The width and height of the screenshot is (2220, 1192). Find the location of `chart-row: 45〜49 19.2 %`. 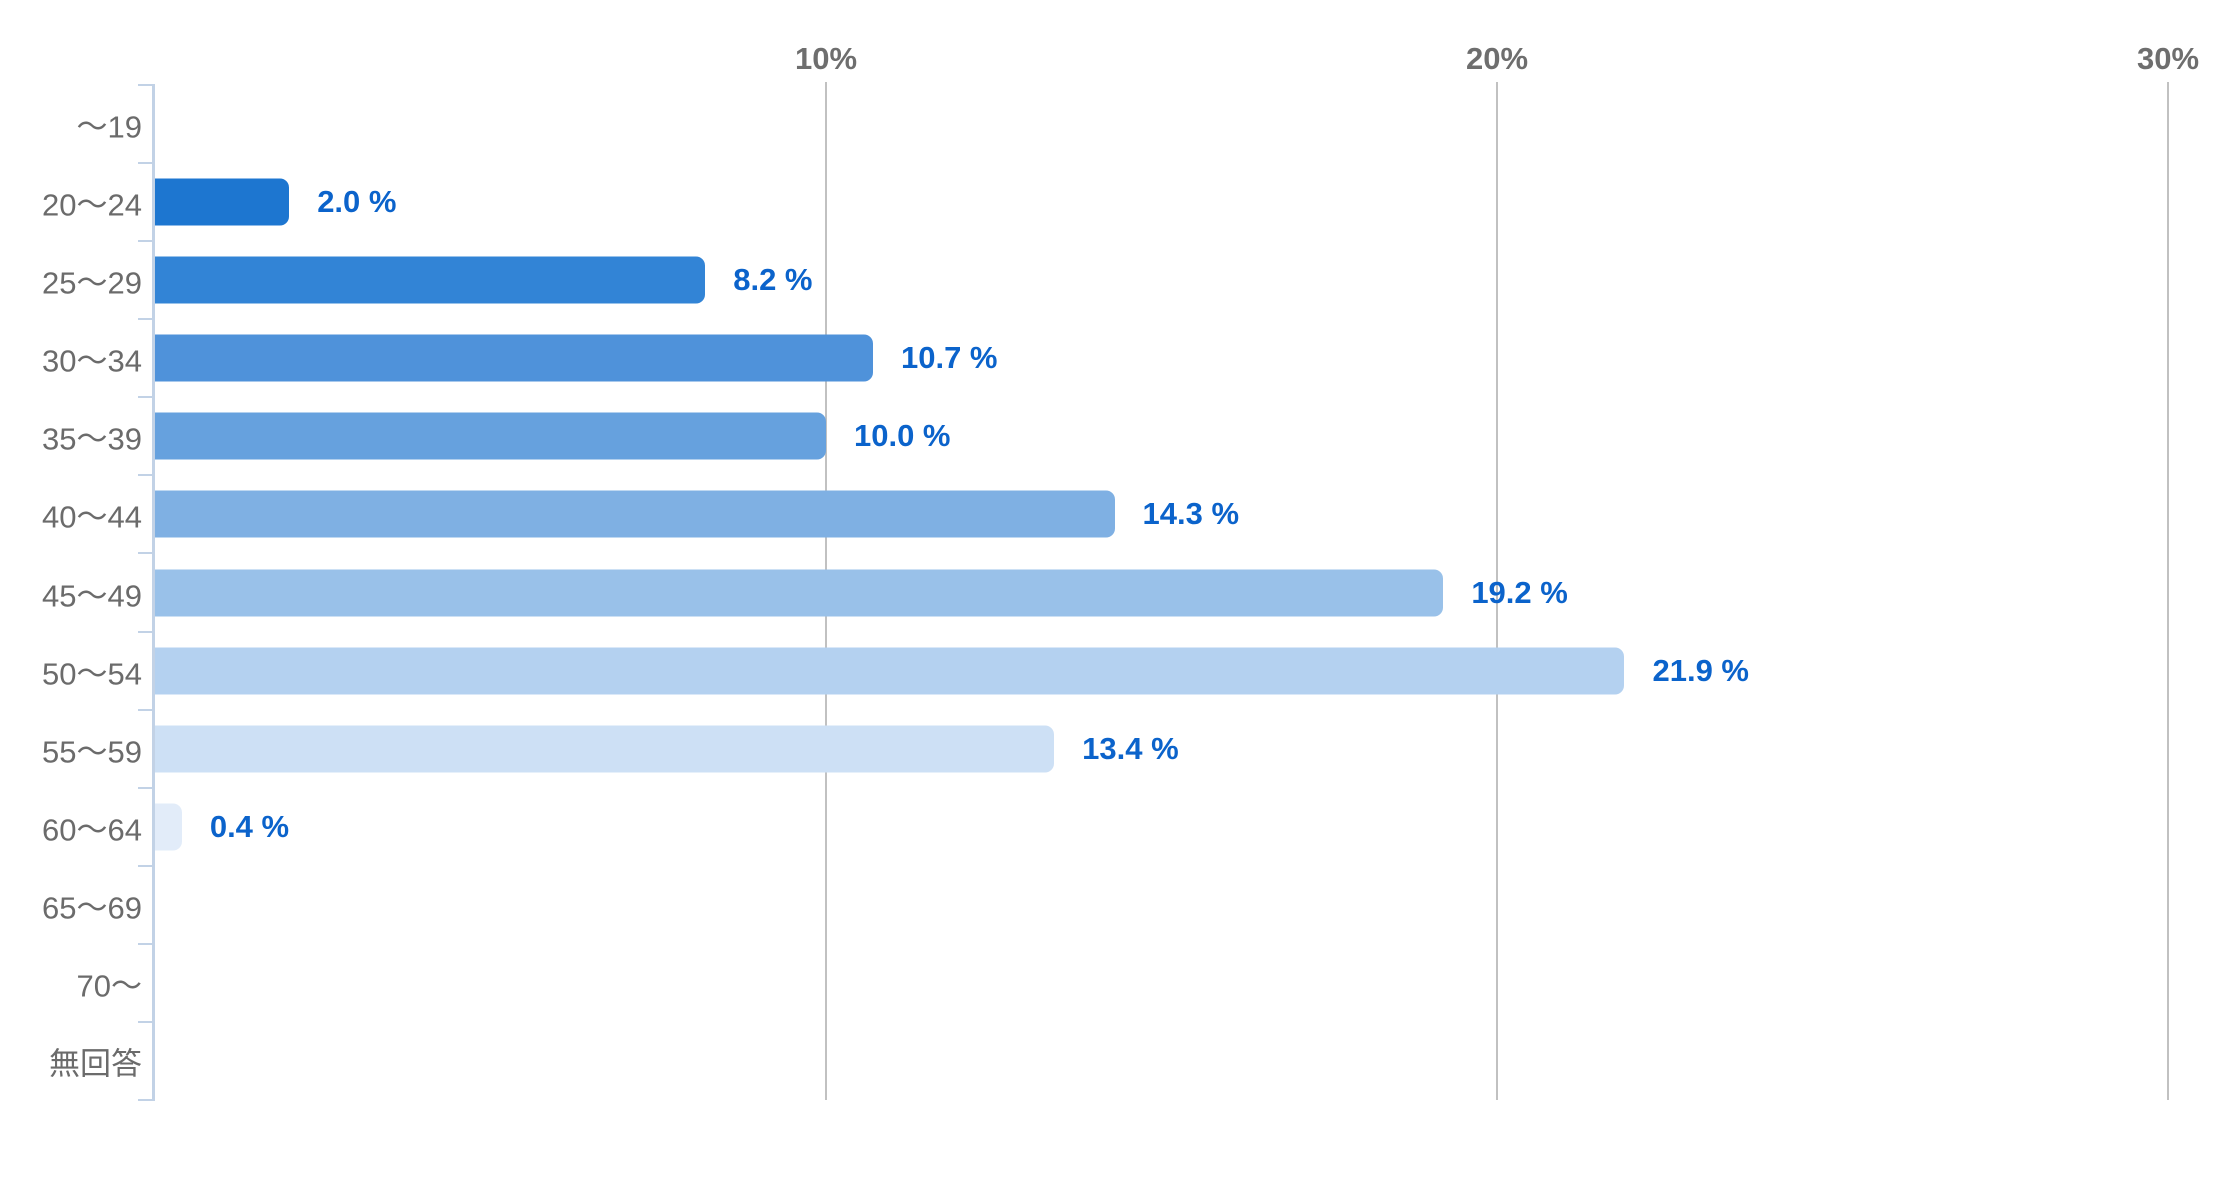

chart-row: 45〜49 19.2 % is located at coordinates (1105, 592).